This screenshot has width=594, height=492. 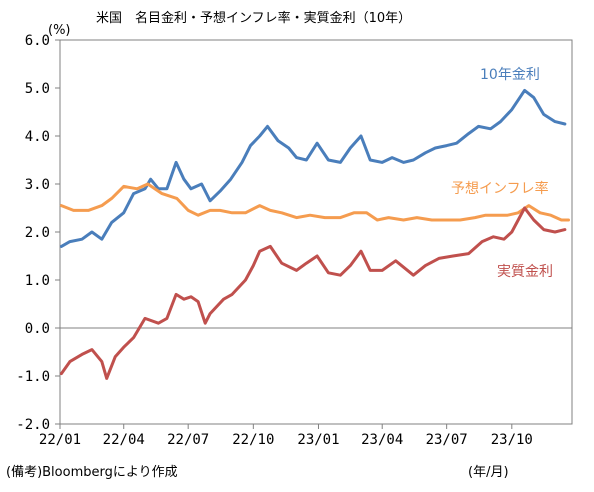 I want to click on x-axis: 22/01 22/04 22/07 22/10 23/01 23/04 23/07 23/10, so click(x=286, y=436).